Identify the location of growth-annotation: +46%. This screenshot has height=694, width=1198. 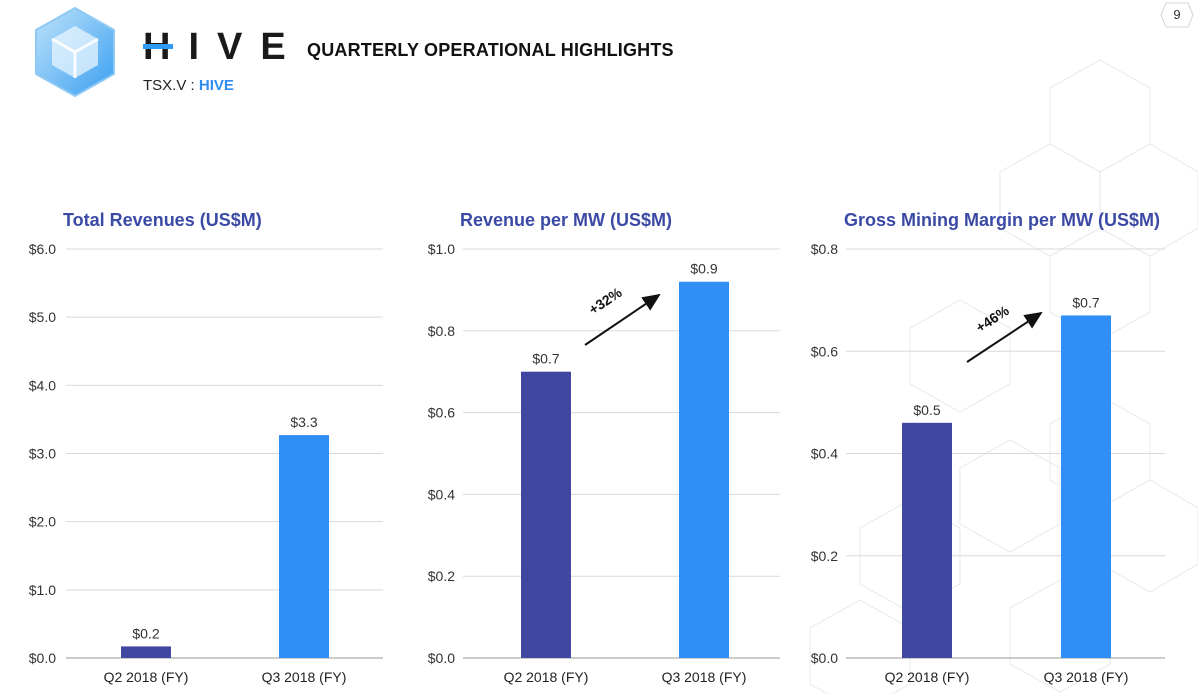
(992, 319).